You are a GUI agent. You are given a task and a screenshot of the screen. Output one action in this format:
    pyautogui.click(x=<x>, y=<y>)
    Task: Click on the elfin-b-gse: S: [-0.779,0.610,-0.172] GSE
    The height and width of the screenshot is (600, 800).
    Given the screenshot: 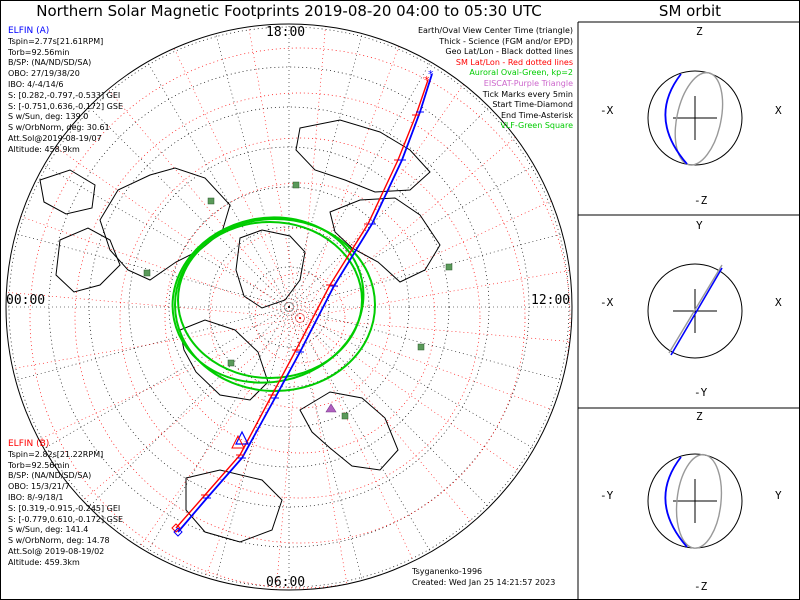 What is the action you would take?
    pyautogui.click(x=65, y=519)
    